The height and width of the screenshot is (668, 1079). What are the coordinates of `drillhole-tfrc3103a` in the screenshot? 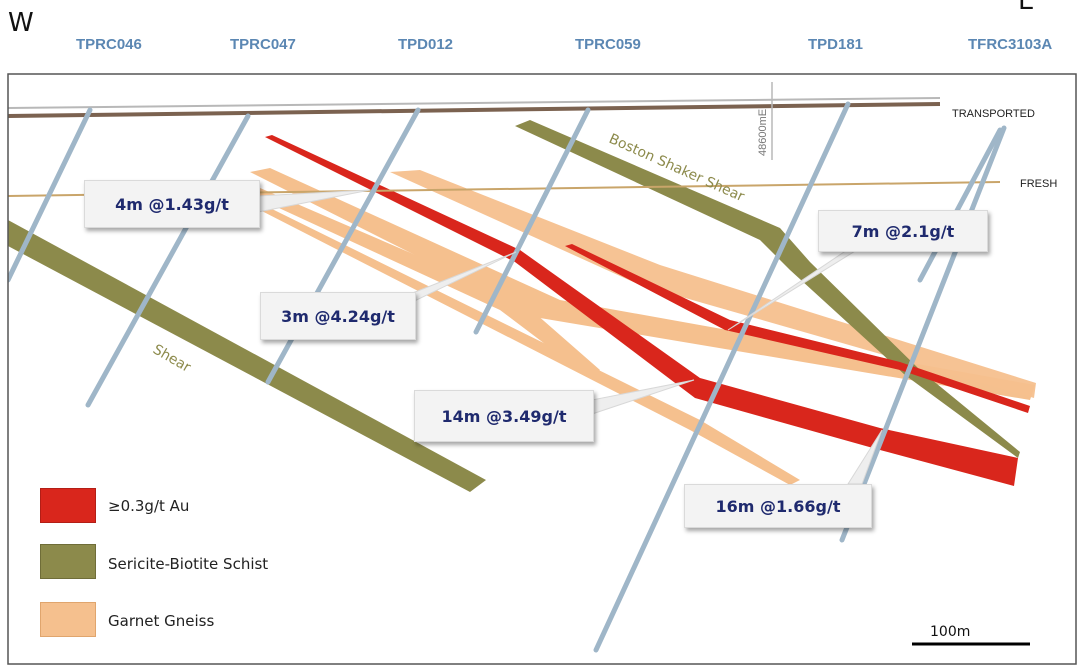 It's located at (960, 205).